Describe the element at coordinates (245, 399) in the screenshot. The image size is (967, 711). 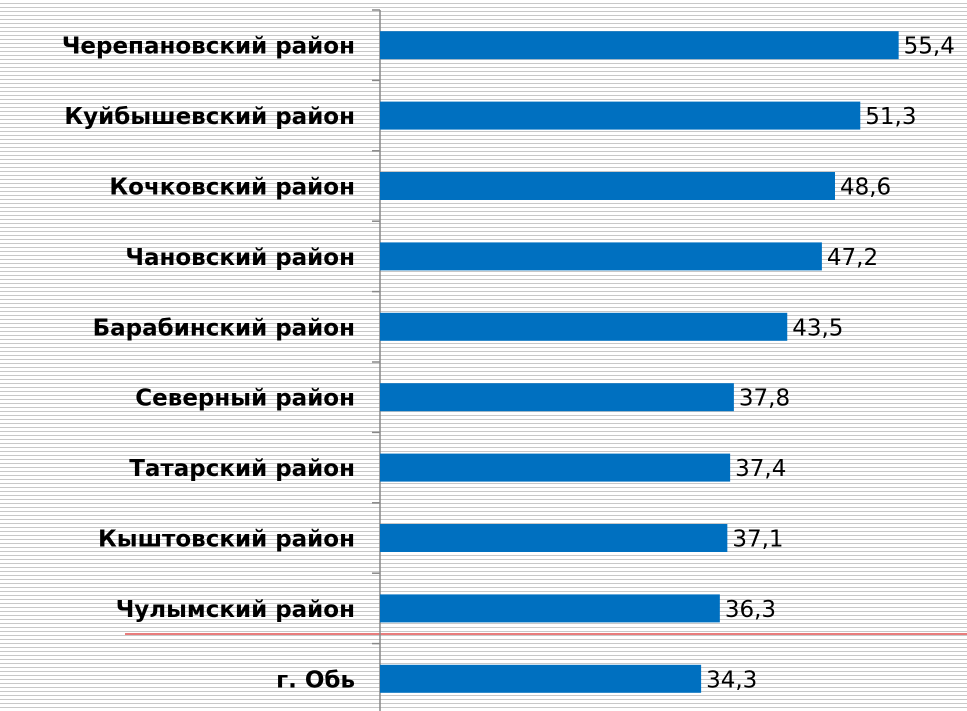
I see `category-label: Северный район` at that location.